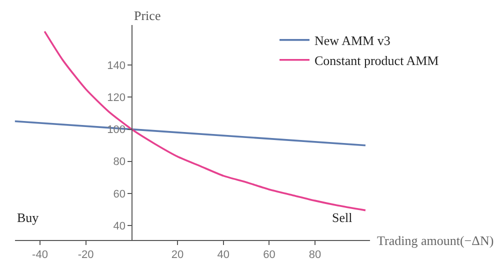 This screenshot has width=500, height=265. What do you see at coordinates (116, 66) in the screenshot?
I see `y-tick-label: 140` at bounding box center [116, 66].